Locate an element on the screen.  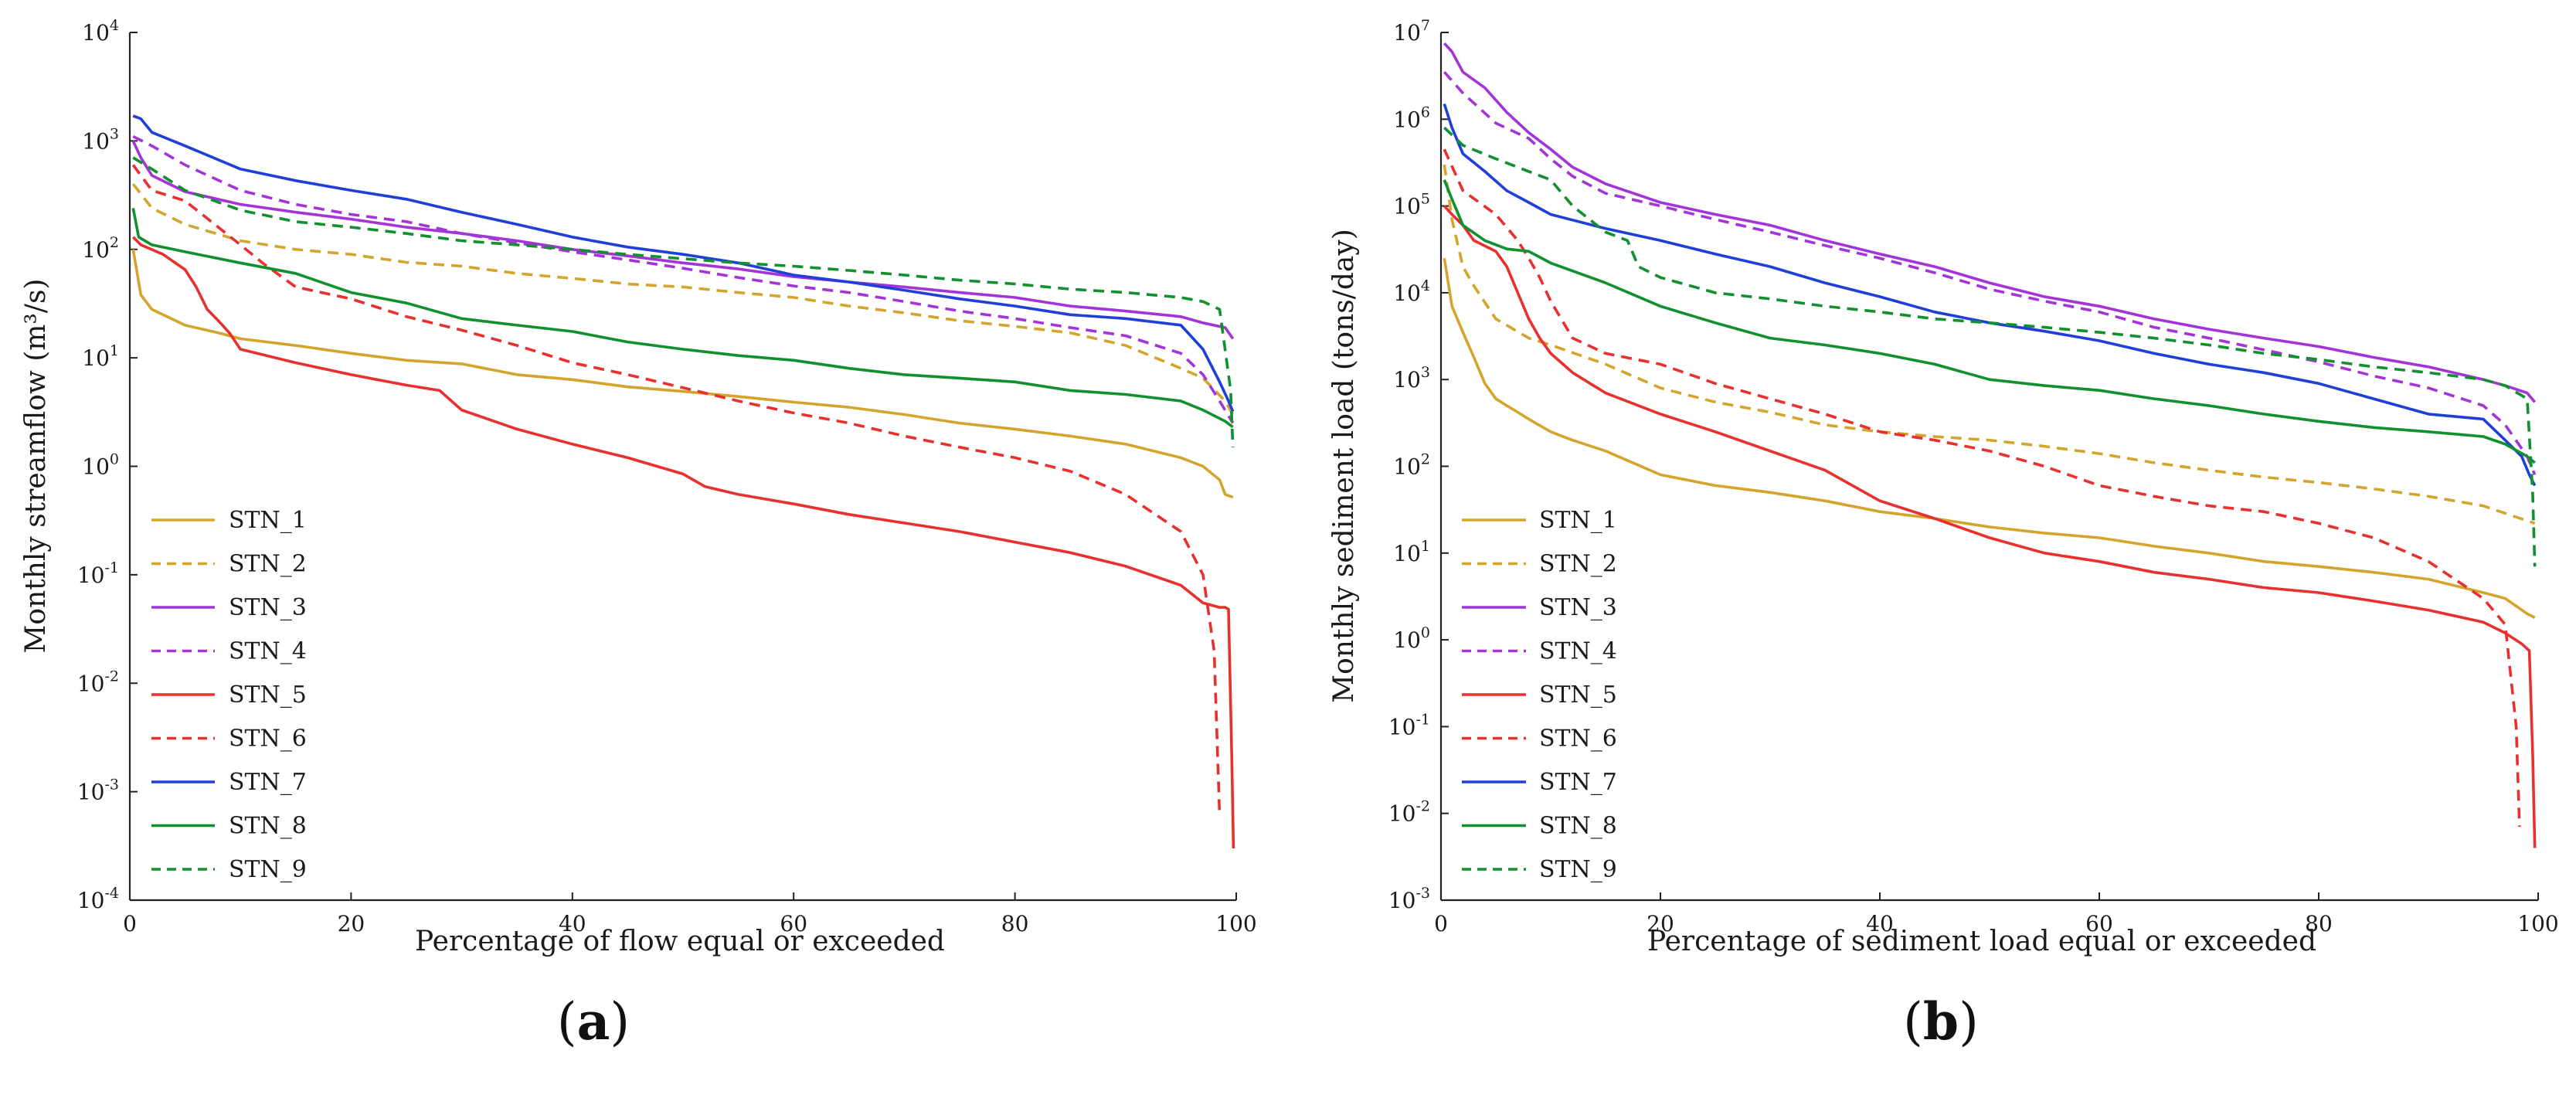
y-tick-label: 10¹ is located at coordinates (100, 356).